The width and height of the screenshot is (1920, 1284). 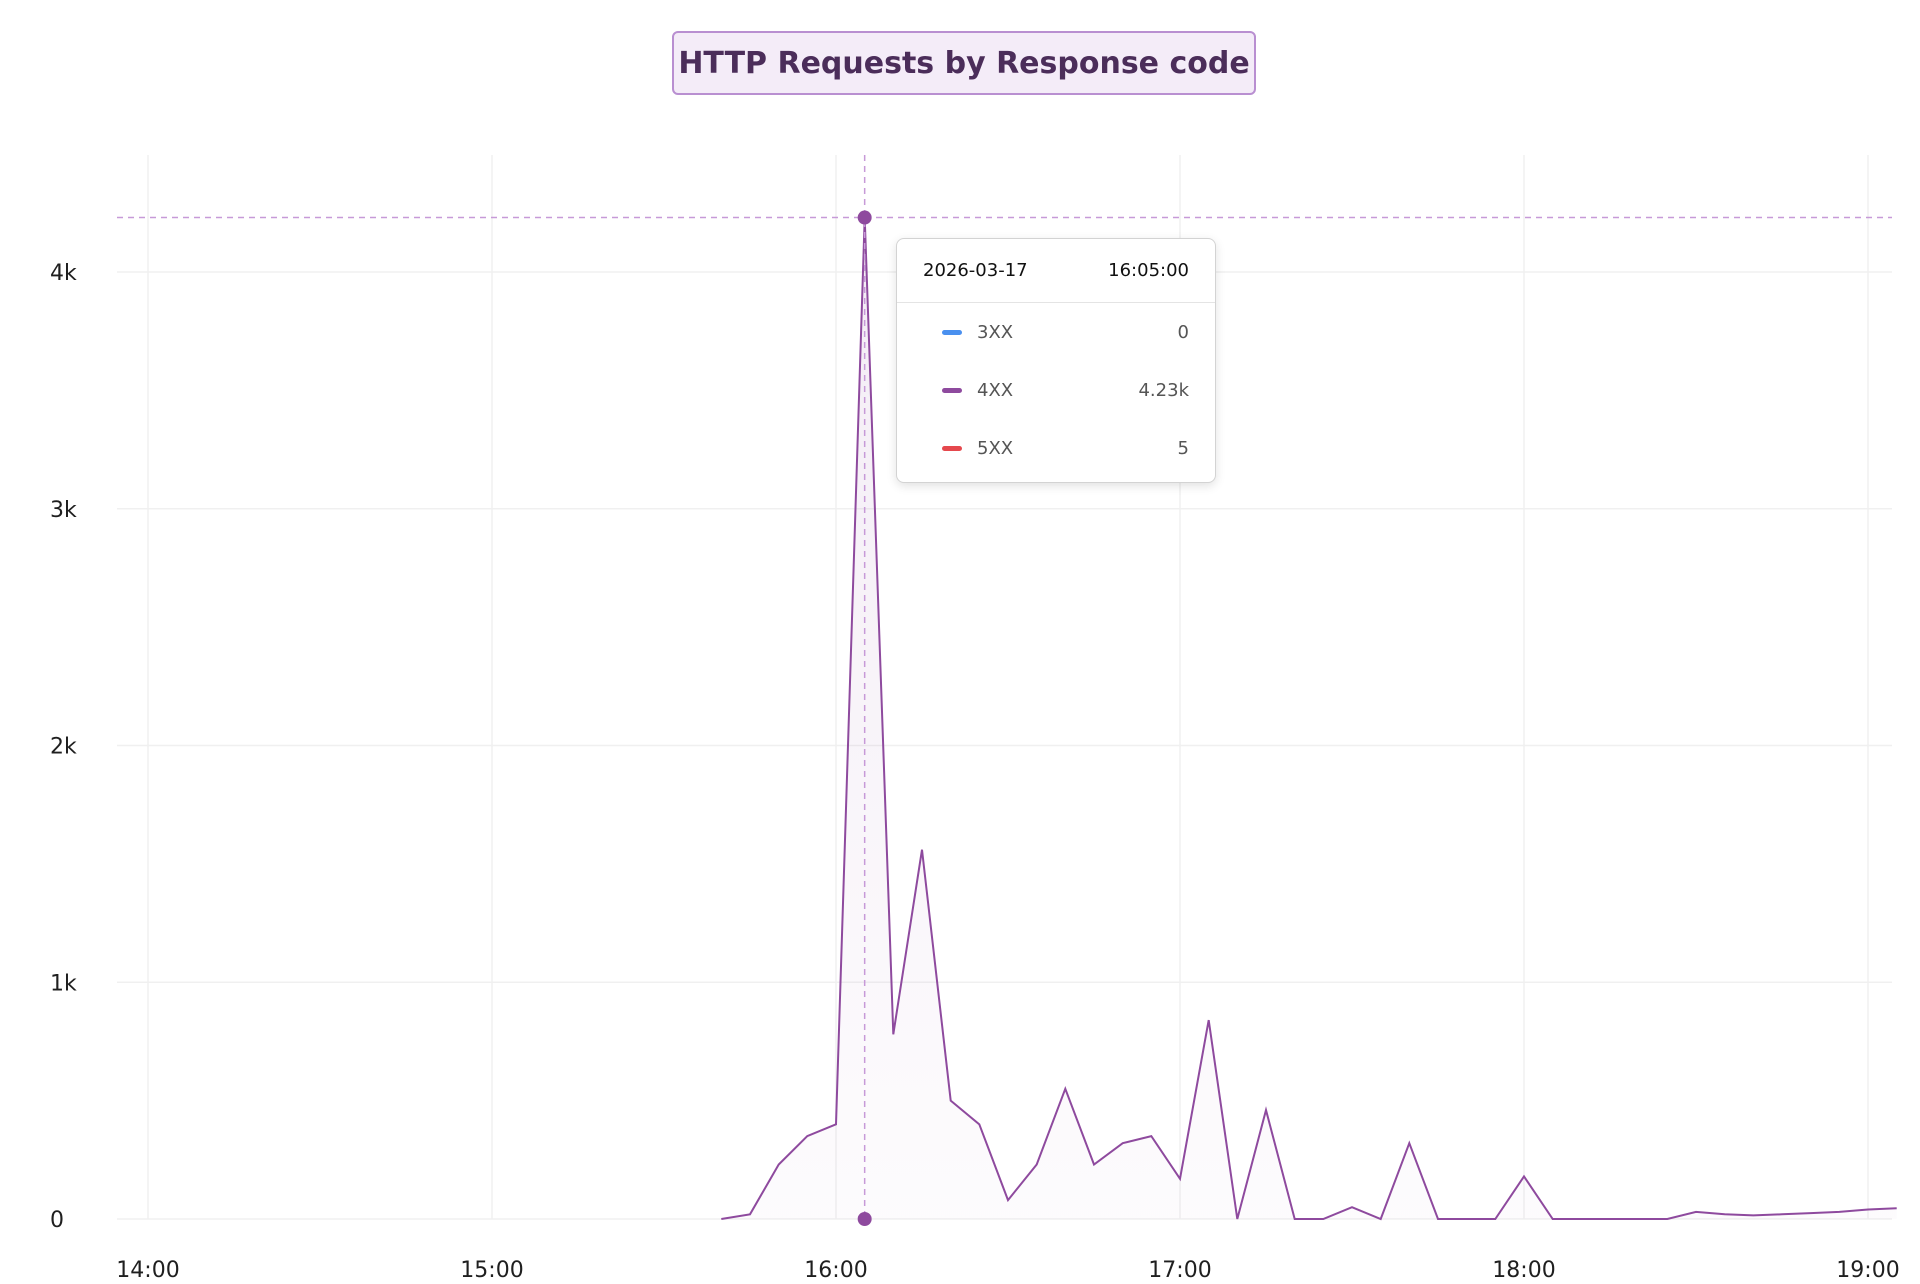 I want to click on series-4xx-swatch, so click(x=952, y=390).